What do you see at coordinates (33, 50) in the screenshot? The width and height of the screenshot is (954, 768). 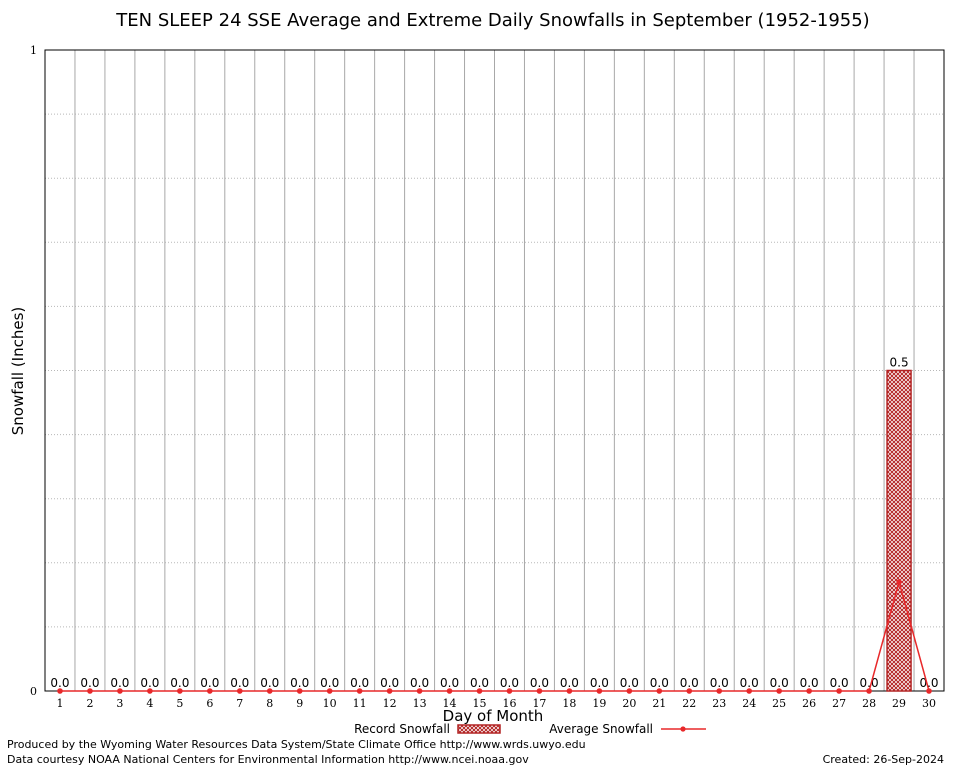 I see `y-tick-label: 1` at bounding box center [33, 50].